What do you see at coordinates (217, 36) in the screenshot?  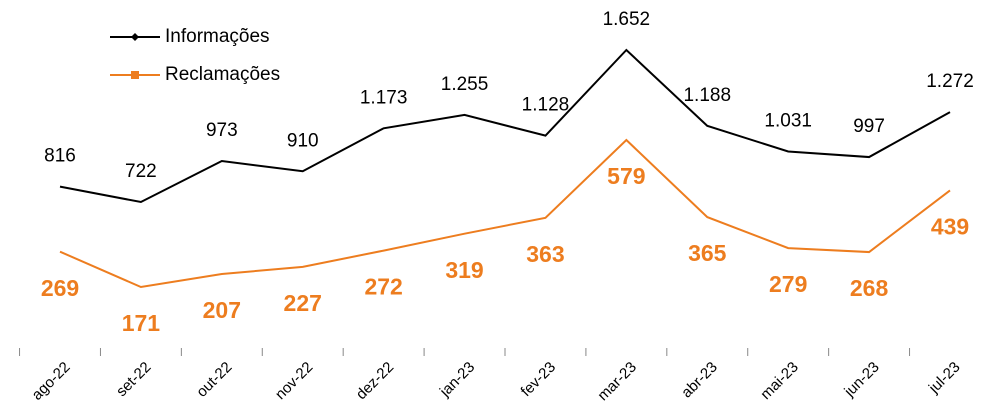 I see `legend-label: Informações` at bounding box center [217, 36].